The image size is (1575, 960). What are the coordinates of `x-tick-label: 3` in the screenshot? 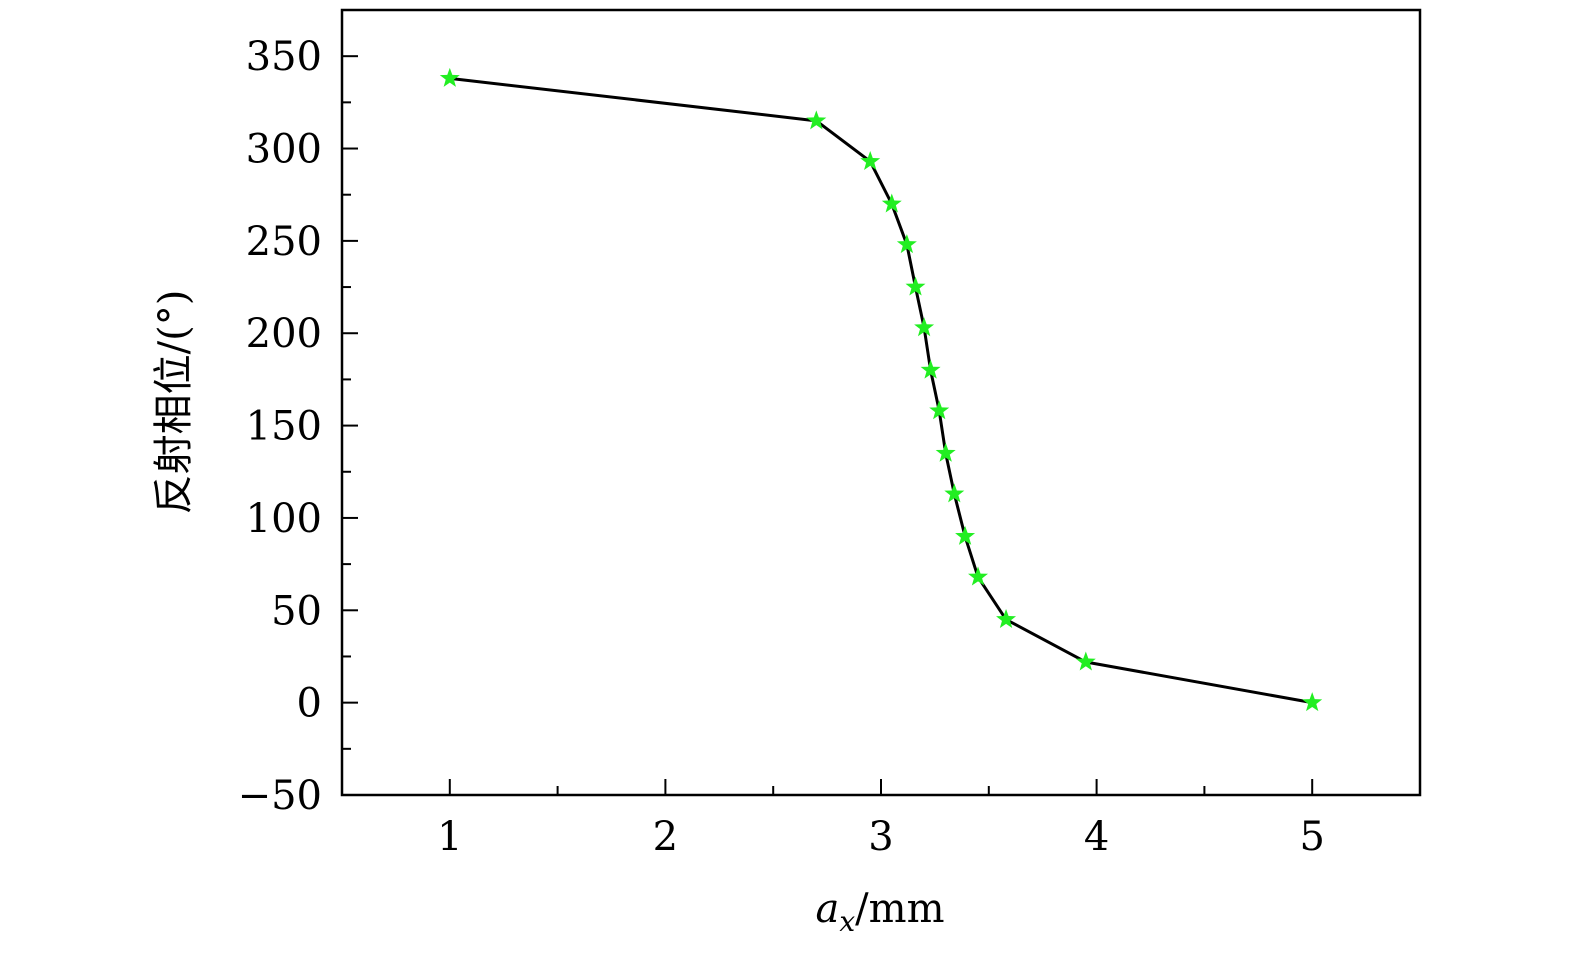 It's located at (880, 837).